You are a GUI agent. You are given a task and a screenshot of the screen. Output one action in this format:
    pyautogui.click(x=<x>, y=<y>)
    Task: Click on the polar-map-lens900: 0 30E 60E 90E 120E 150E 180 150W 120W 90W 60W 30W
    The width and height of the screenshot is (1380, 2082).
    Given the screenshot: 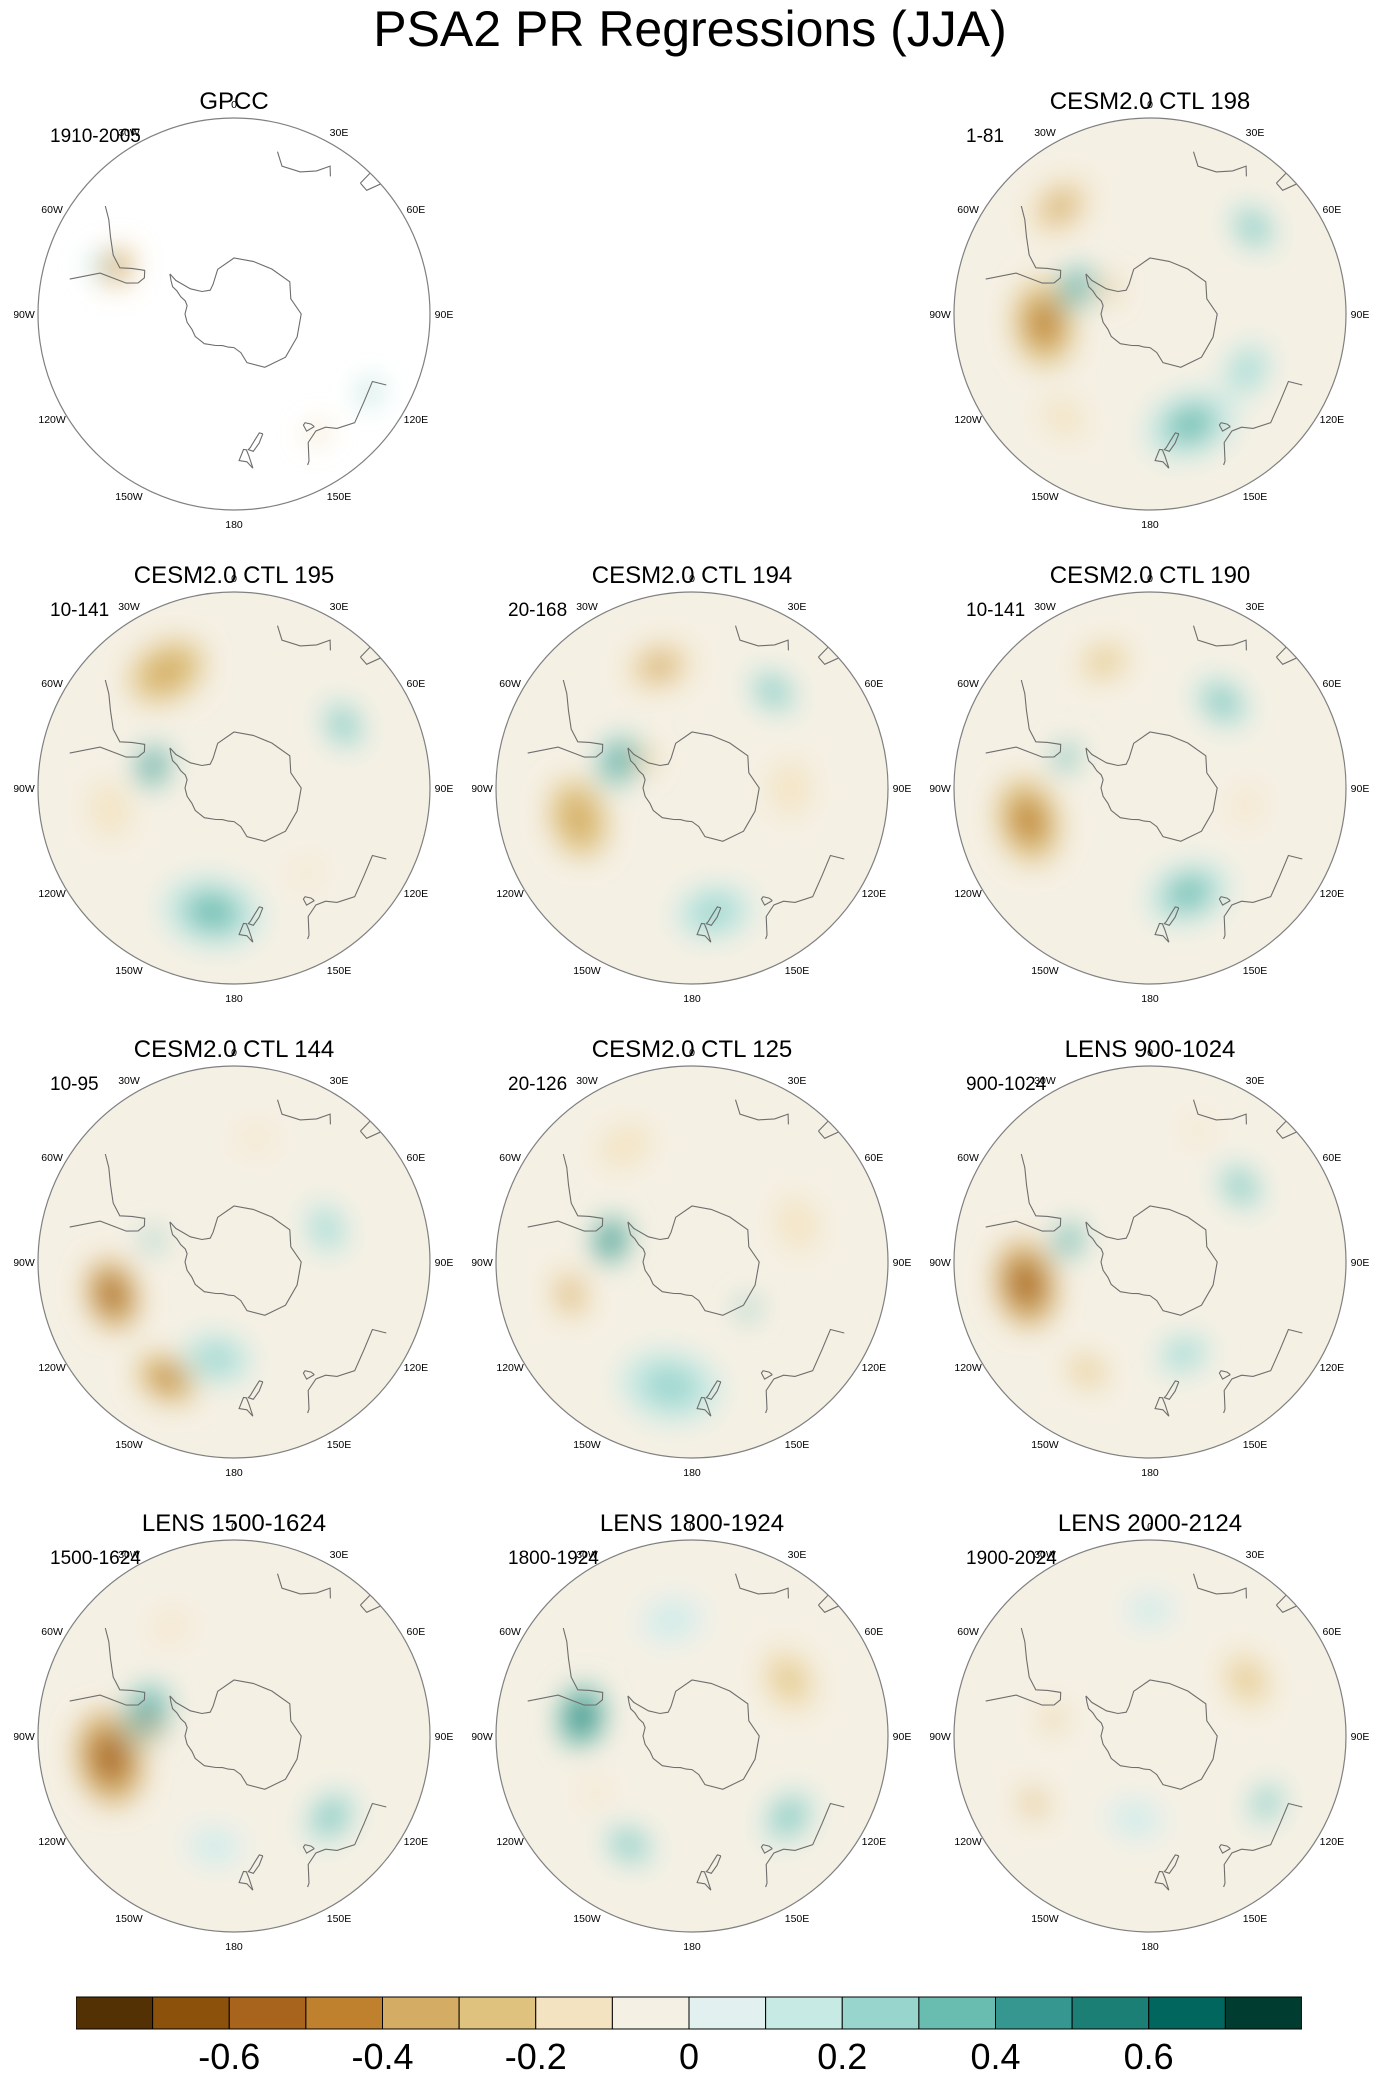 What is the action you would take?
    pyautogui.click(x=1150, y=1263)
    